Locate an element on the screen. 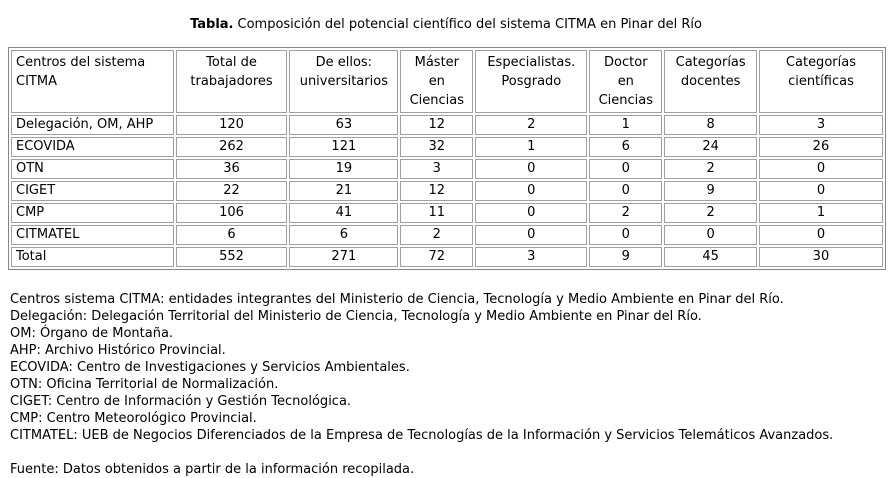 The height and width of the screenshot is (478, 892). table-row-citmatel: CITMATEL 6 6 2 0 0 0 0 is located at coordinates (447, 235).